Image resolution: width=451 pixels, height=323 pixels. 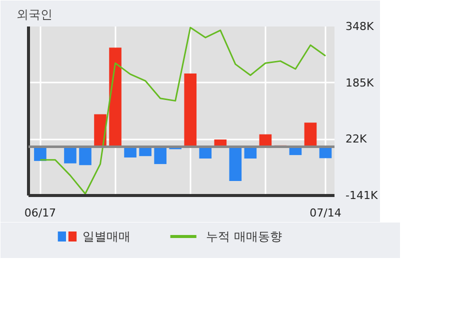 What do you see at coordinates (106, 237) in the screenshot?
I see `legend-label: 일별매매` at bounding box center [106, 237].